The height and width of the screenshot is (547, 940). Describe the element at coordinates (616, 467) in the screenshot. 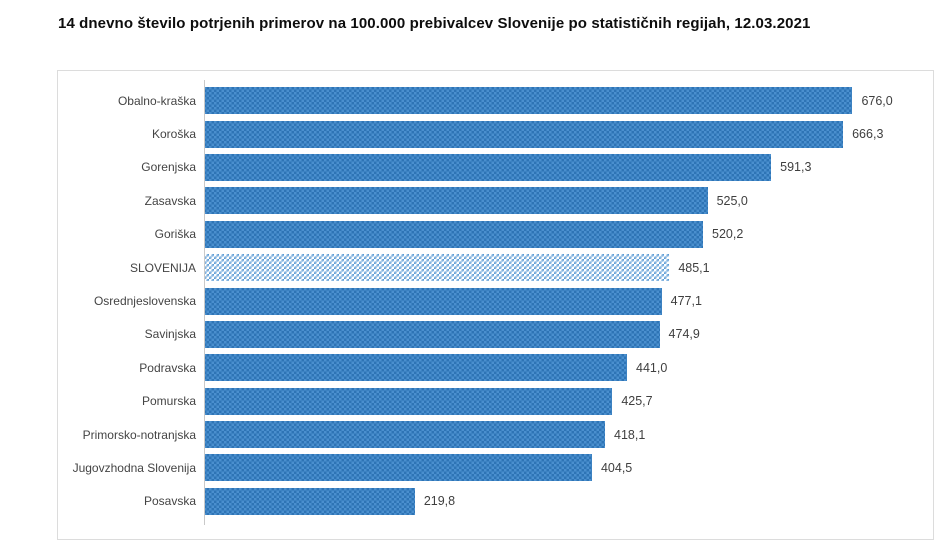

I see `value-label: 404,5` at that location.